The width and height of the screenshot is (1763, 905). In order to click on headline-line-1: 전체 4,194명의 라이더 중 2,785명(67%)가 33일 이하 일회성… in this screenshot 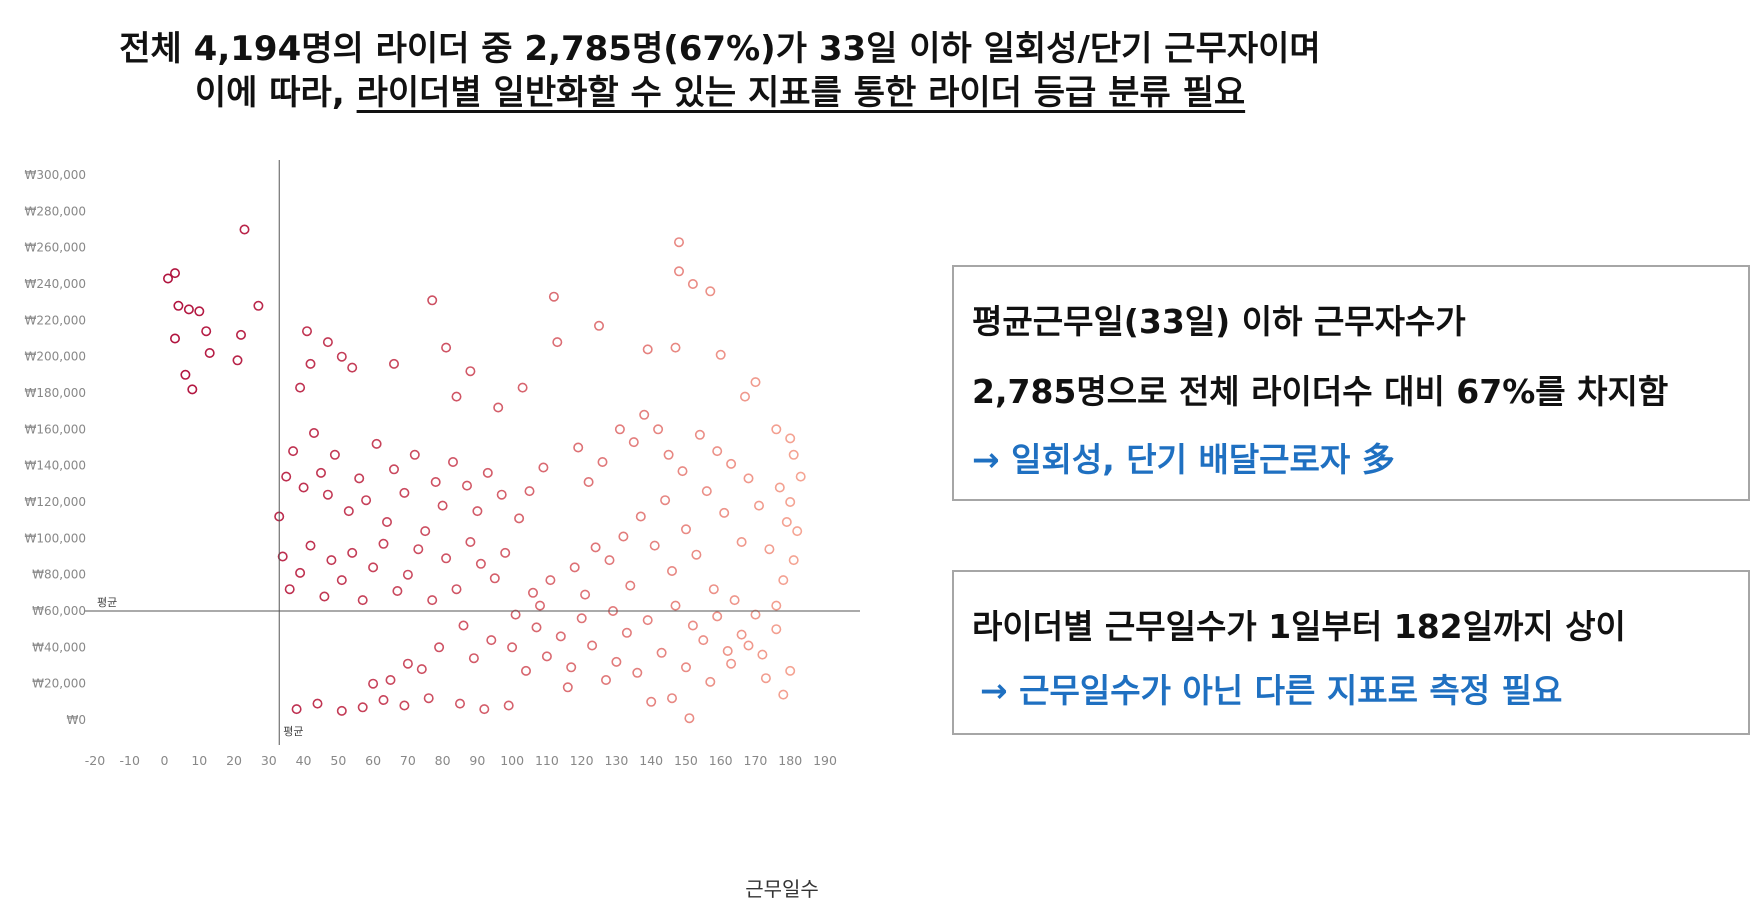, I will do `click(720, 49)`.